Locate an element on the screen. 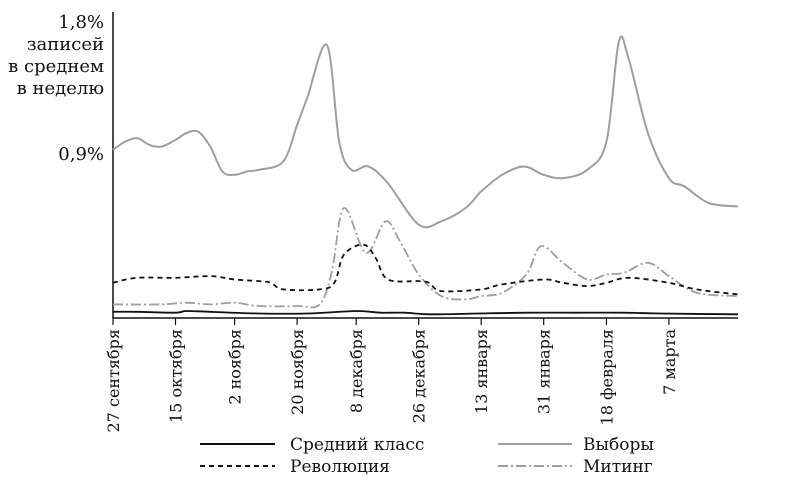  x-tick-label: 2 ноября is located at coordinates (235, 367).